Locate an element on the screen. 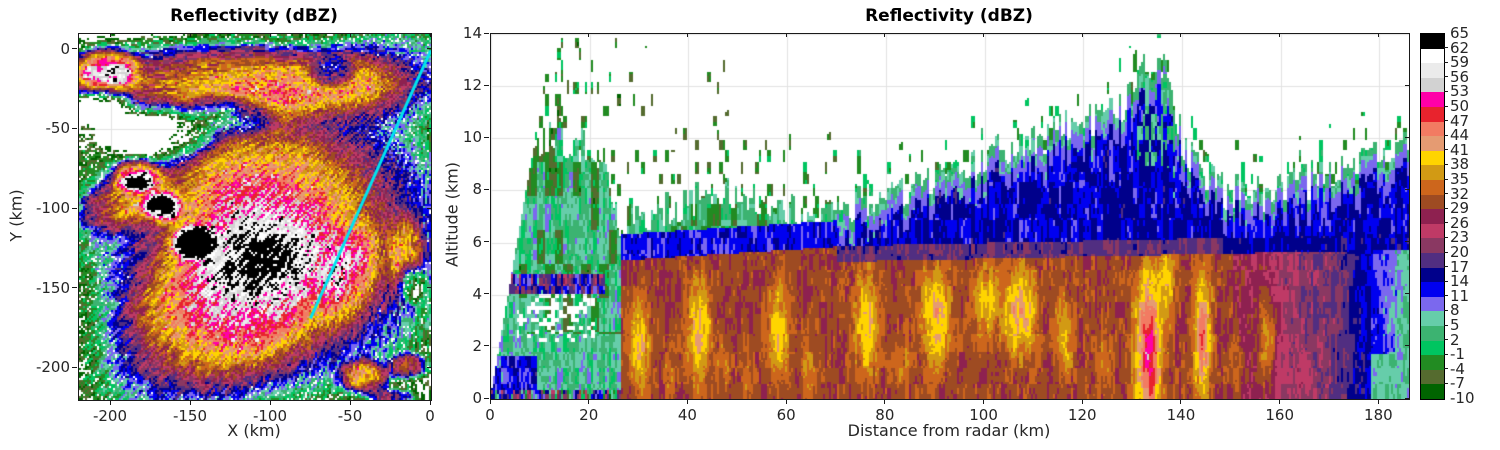 This screenshot has height=450, width=1500. colorbar-tick-label: 35 is located at coordinates (1460, 179).